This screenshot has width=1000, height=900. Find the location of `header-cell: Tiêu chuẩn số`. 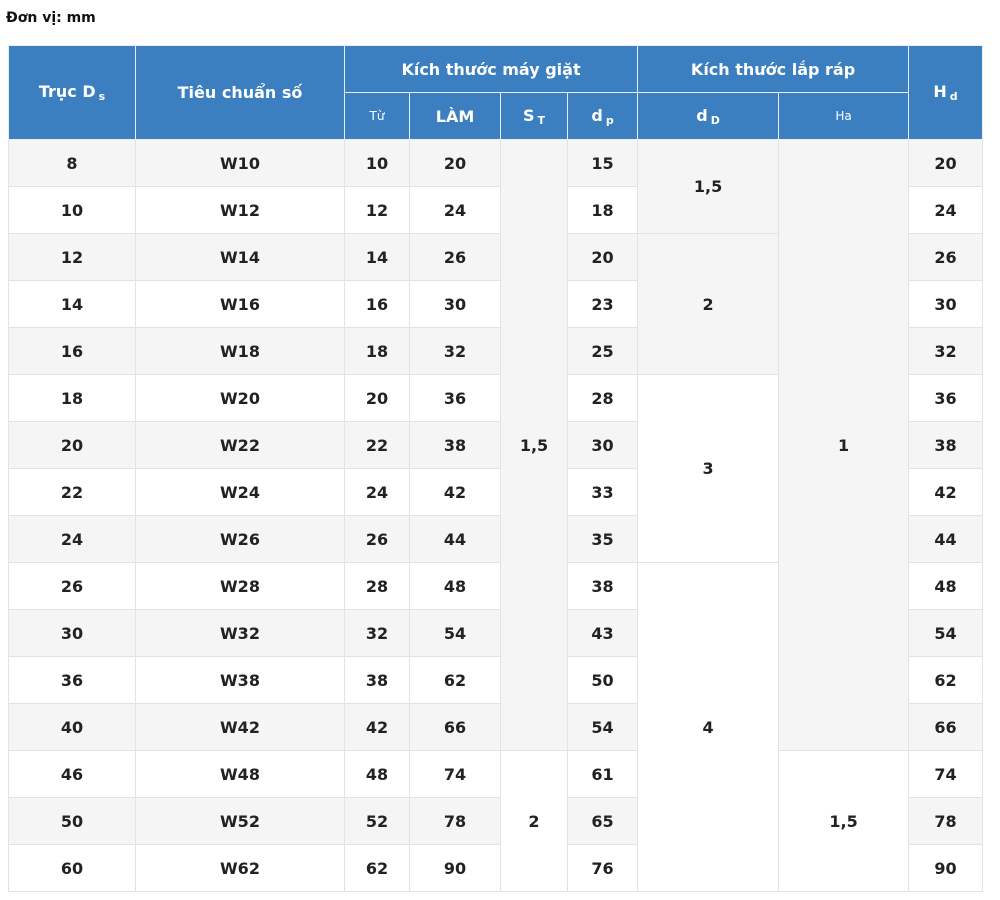

header-cell: Tiêu chuẩn số is located at coordinates (240, 92).